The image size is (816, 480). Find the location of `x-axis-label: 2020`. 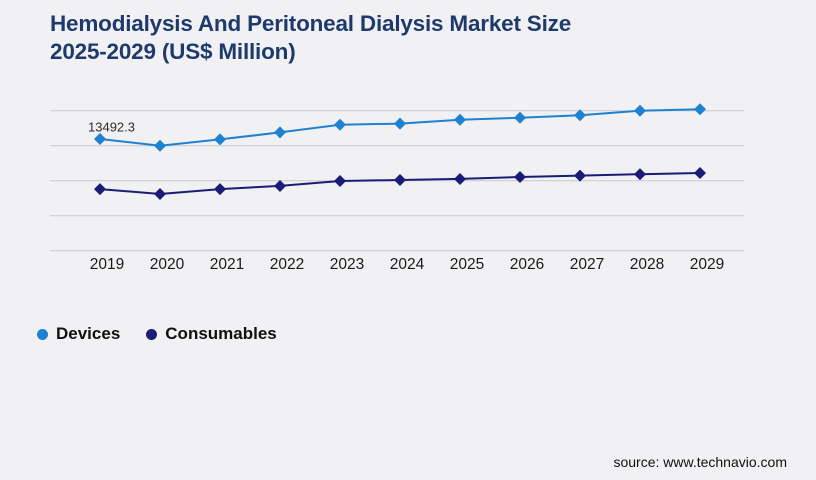

x-axis-label: 2020 is located at coordinates (167, 264).